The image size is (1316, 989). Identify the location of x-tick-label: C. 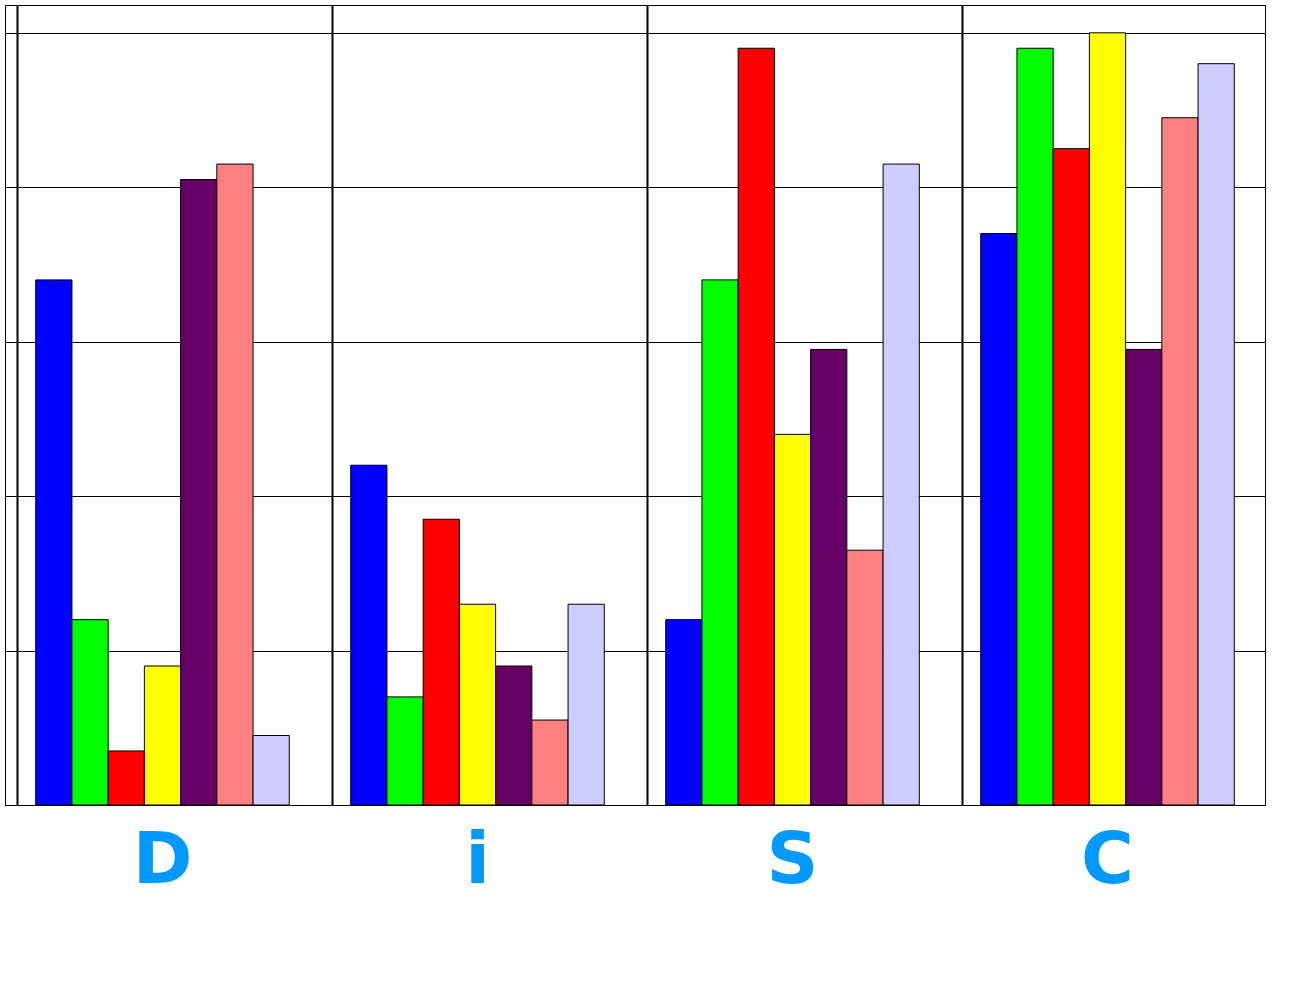
(1107, 857).